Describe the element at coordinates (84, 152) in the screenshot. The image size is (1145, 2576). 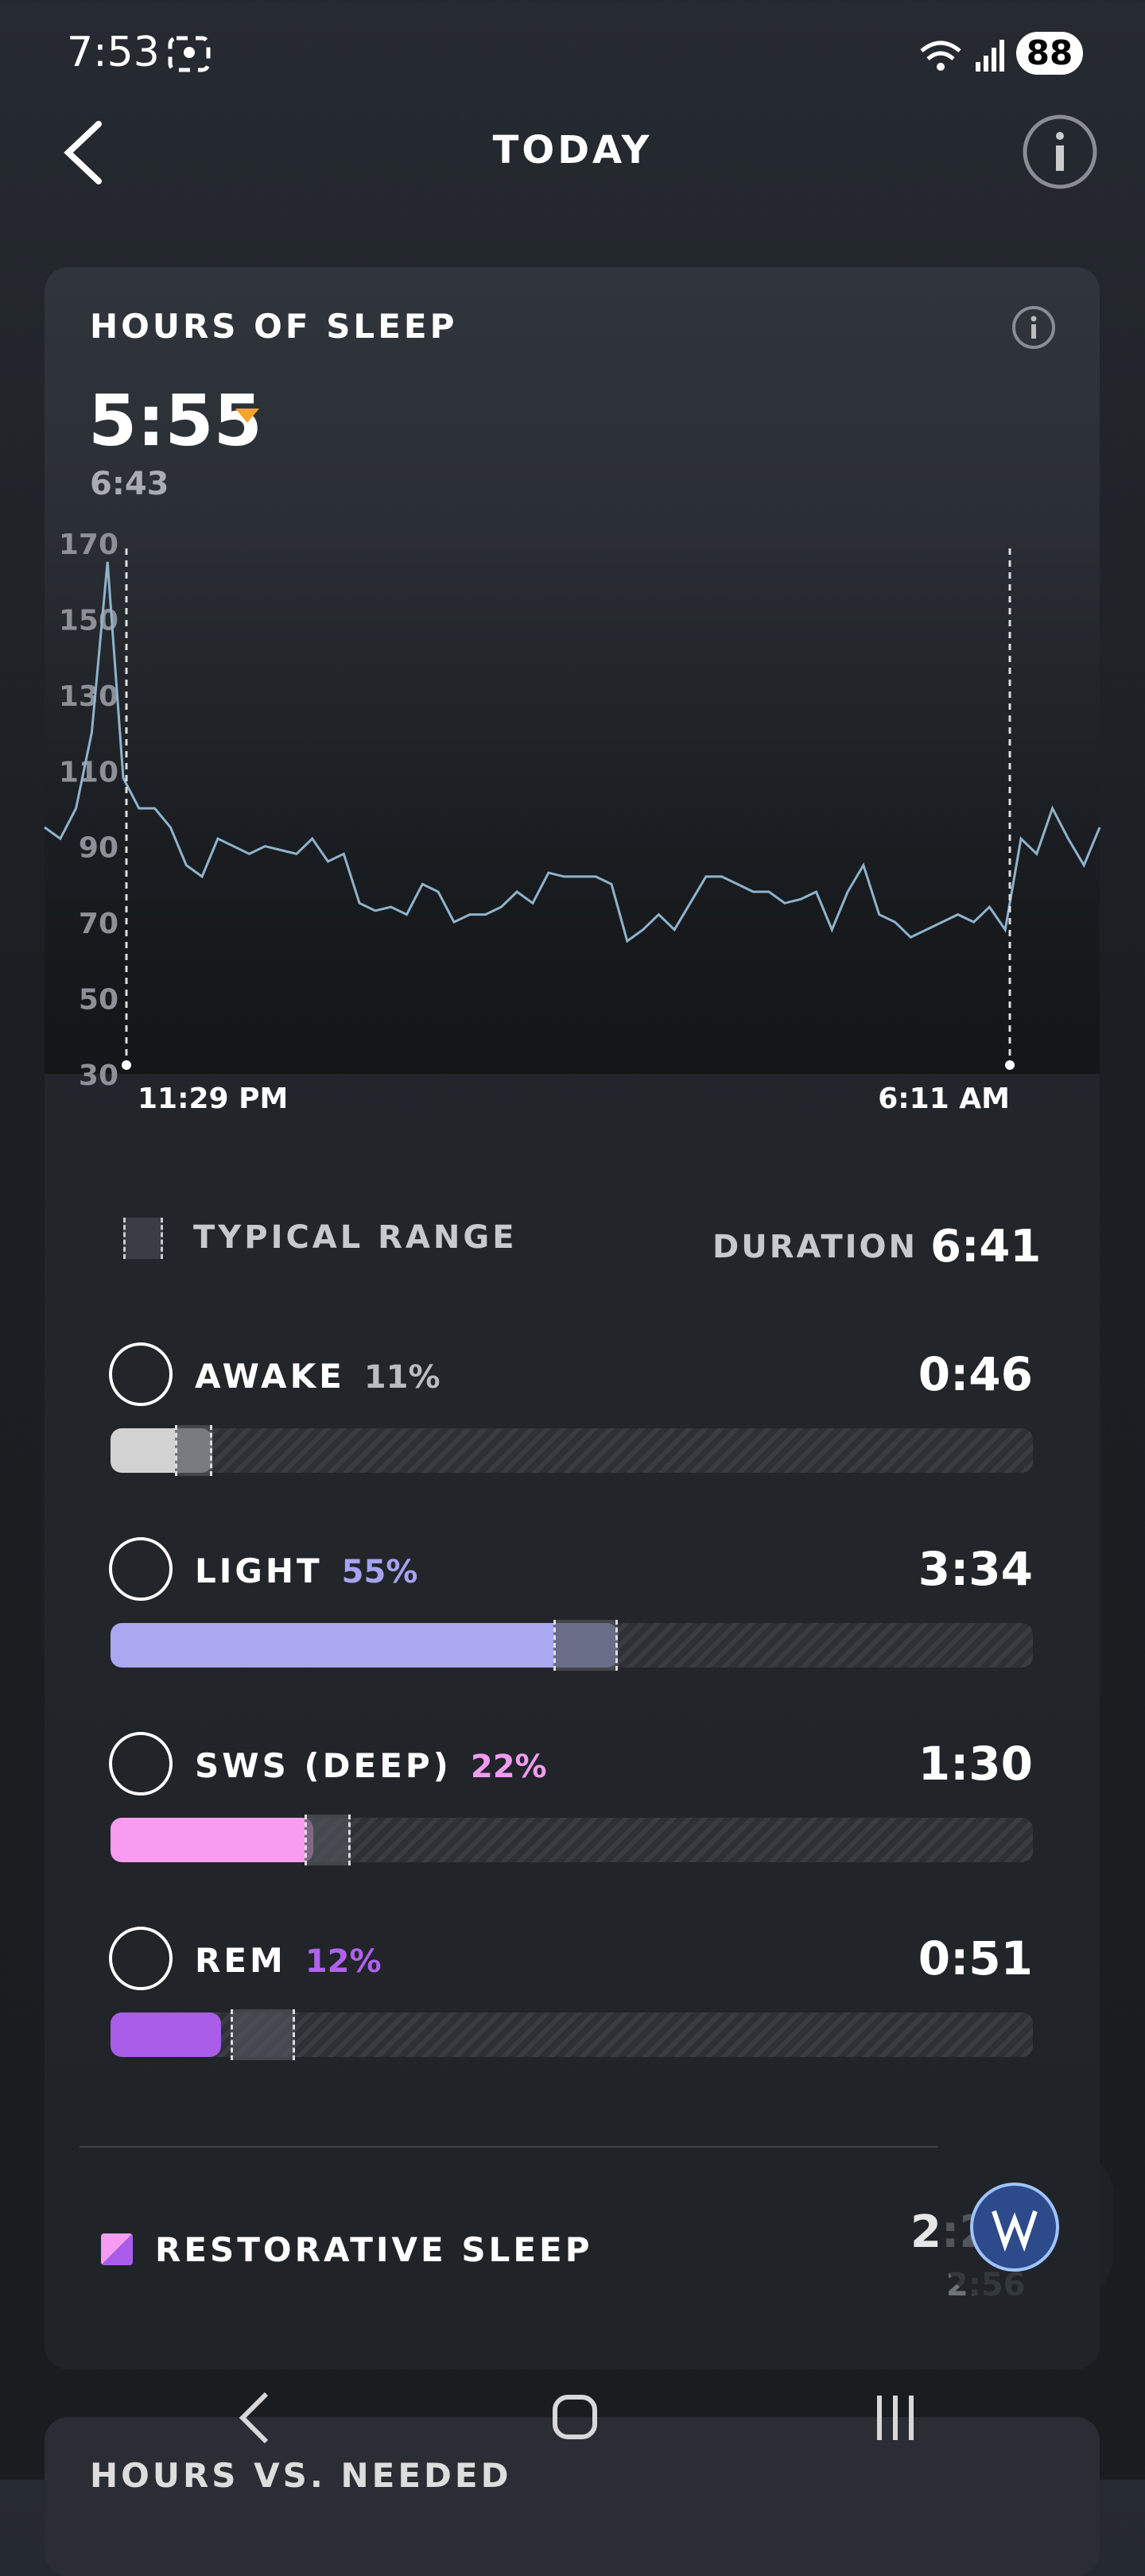
I see `back-button` at that location.